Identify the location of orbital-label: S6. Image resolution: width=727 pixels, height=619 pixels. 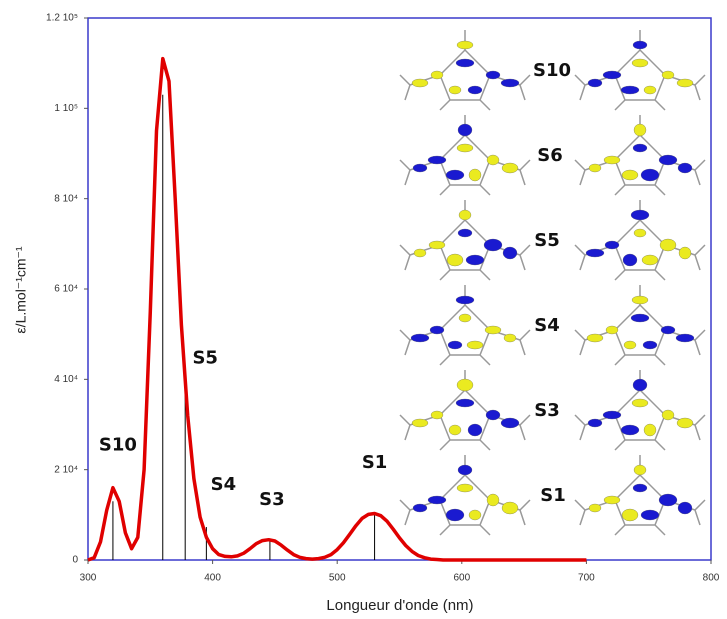
(550, 155).